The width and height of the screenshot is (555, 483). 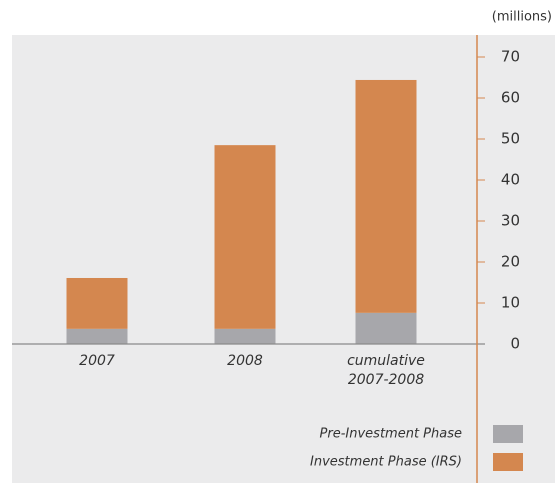 I want to click on legend-label: Pre-Investment Phase, so click(x=391, y=434).